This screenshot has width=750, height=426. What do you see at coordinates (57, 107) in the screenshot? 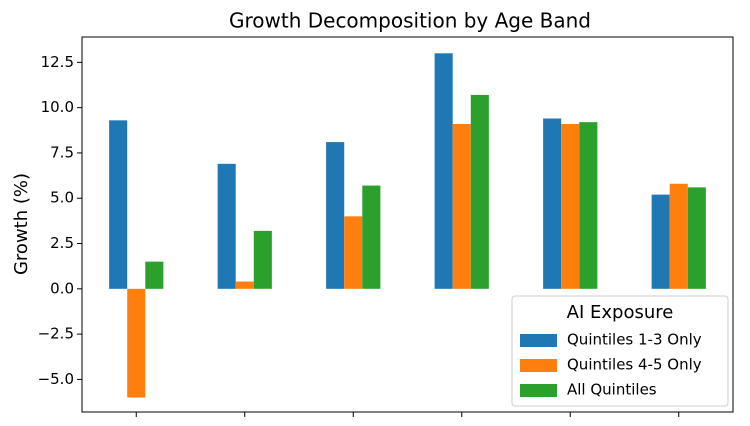
I see `y-tick-label: 10.0` at bounding box center [57, 107].